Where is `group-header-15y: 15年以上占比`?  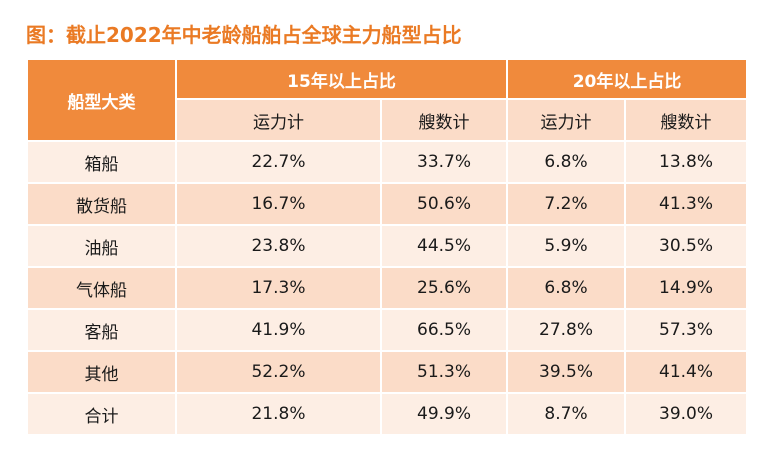 group-header-15y: 15年以上占比 is located at coordinates (341, 79).